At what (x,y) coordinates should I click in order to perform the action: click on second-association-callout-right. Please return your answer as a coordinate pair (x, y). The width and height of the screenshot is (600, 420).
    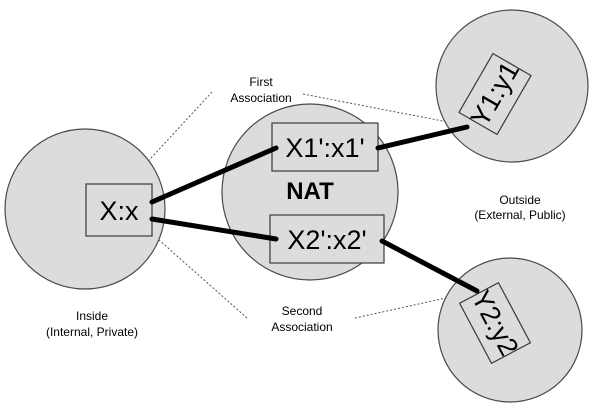
    Looking at the image, I should click on (405, 307).